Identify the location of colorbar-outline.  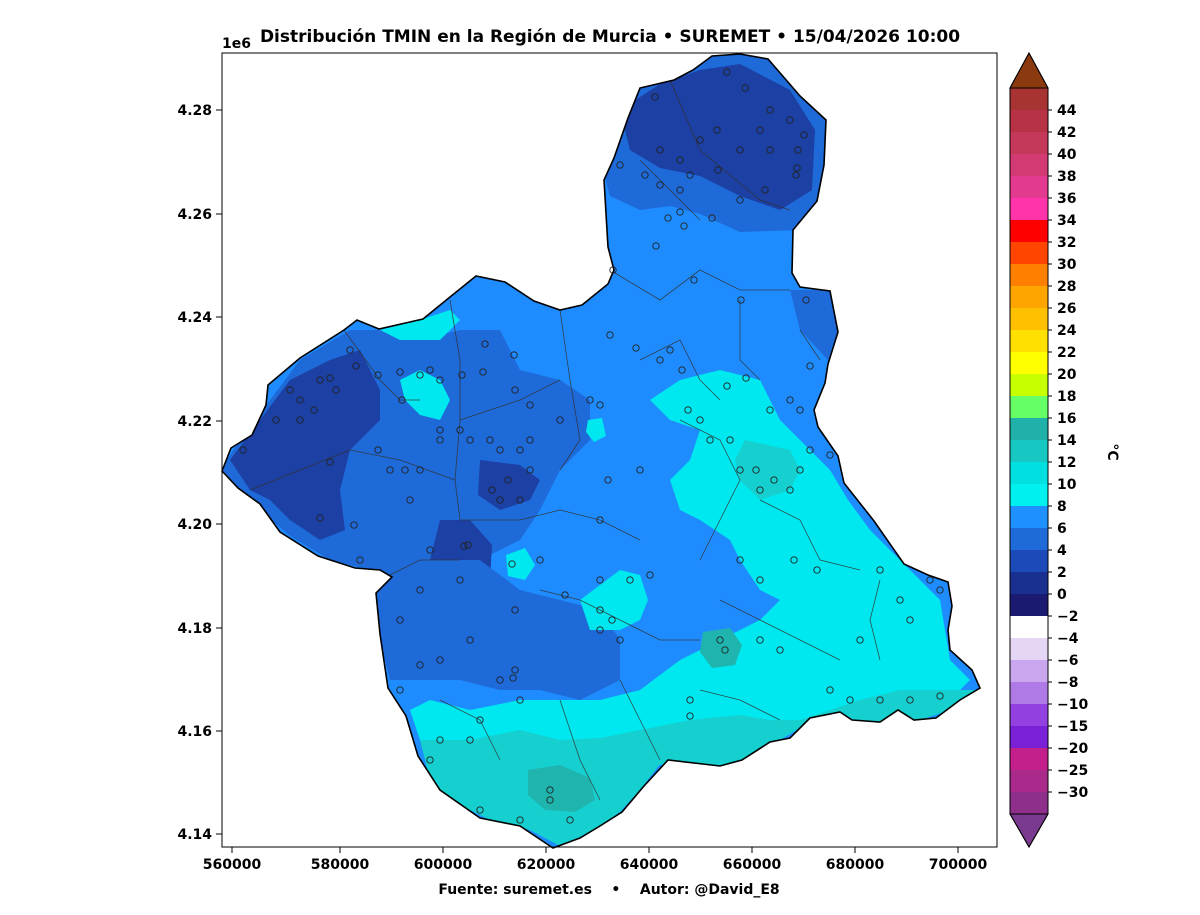
(1029, 450).